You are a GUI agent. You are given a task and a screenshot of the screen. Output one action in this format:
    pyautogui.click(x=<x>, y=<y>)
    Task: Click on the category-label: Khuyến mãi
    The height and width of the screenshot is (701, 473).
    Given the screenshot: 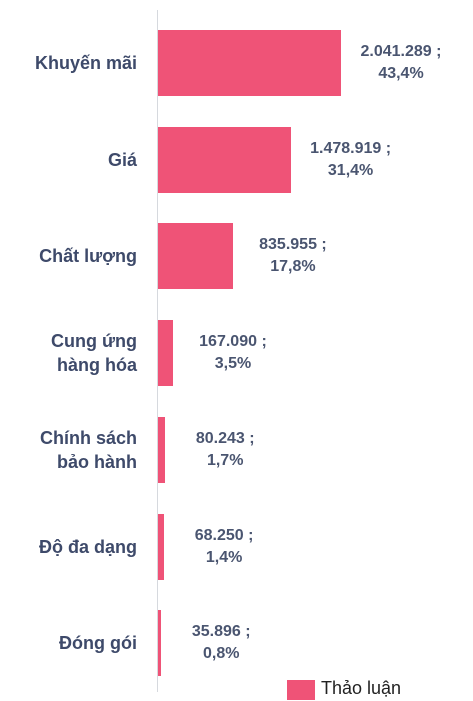 What is the action you would take?
    pyautogui.click(x=85, y=63)
    